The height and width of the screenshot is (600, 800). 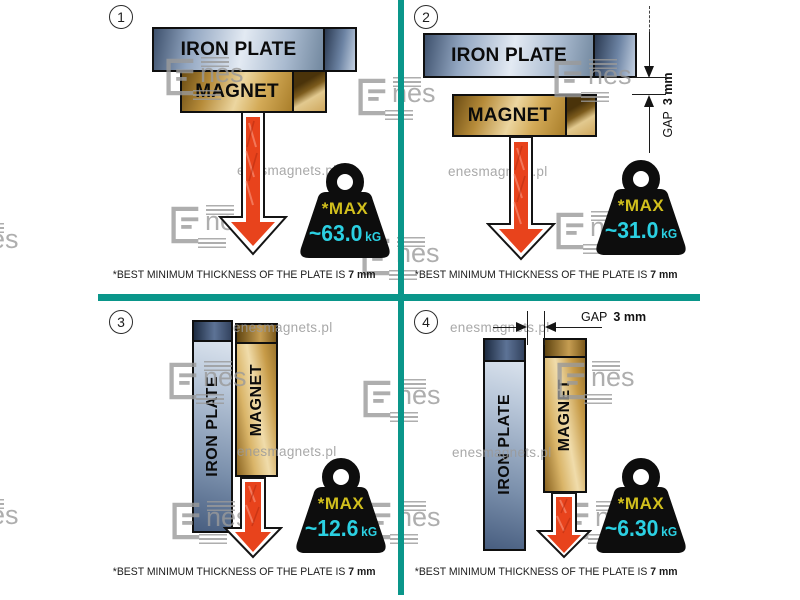 I want to click on arrowhead-left-icon, so click(x=550, y=327).